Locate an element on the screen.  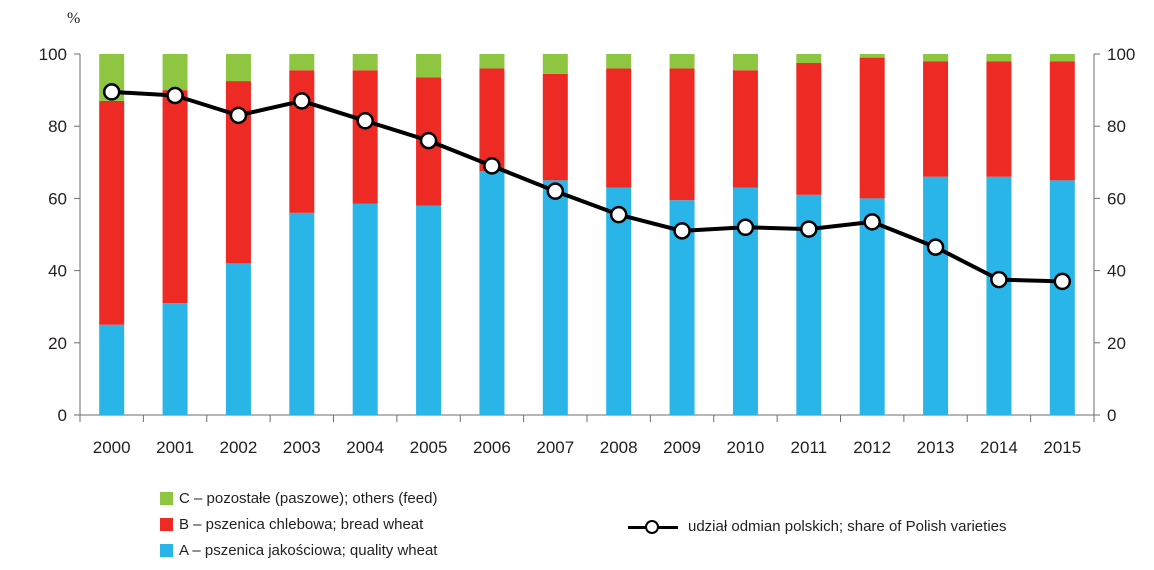
x-tick-label: 2005 is located at coordinates (429, 447).